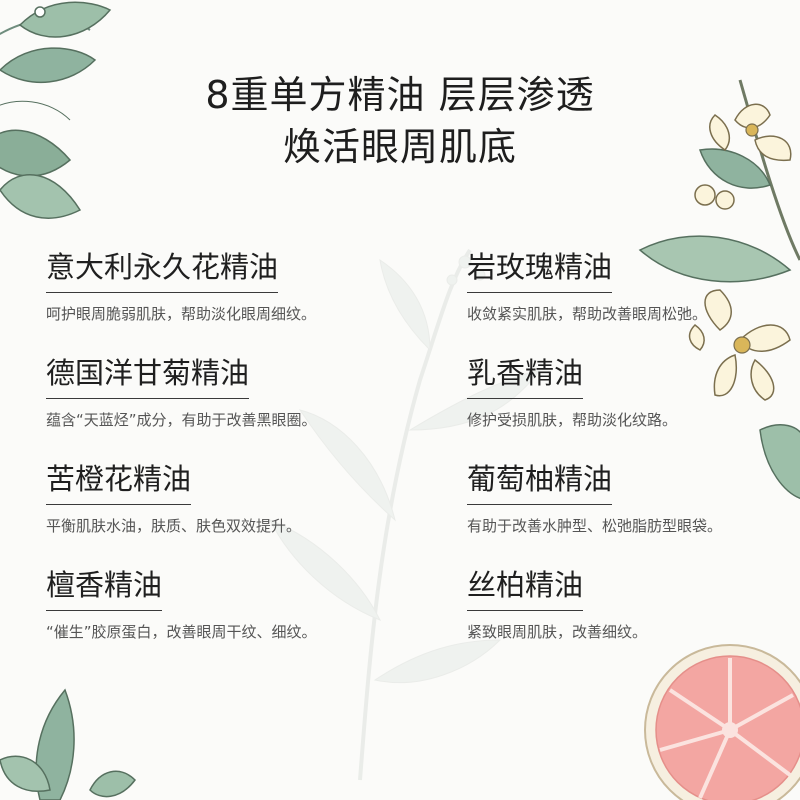 Image resolution: width=800 pixels, height=800 pixels. I want to click on oil-name: 意大利永久花精油, so click(162, 272).